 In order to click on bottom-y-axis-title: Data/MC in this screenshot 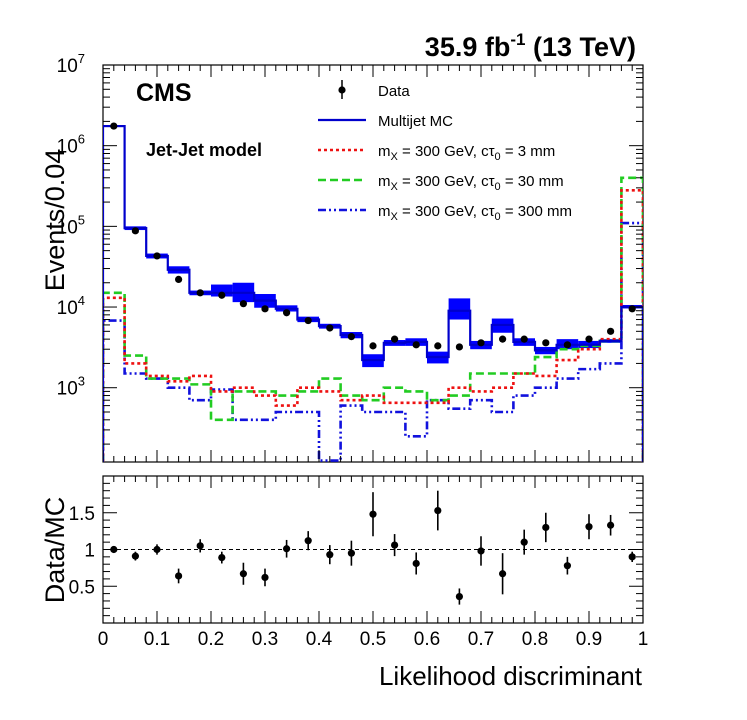, I will do `click(55, 550)`.